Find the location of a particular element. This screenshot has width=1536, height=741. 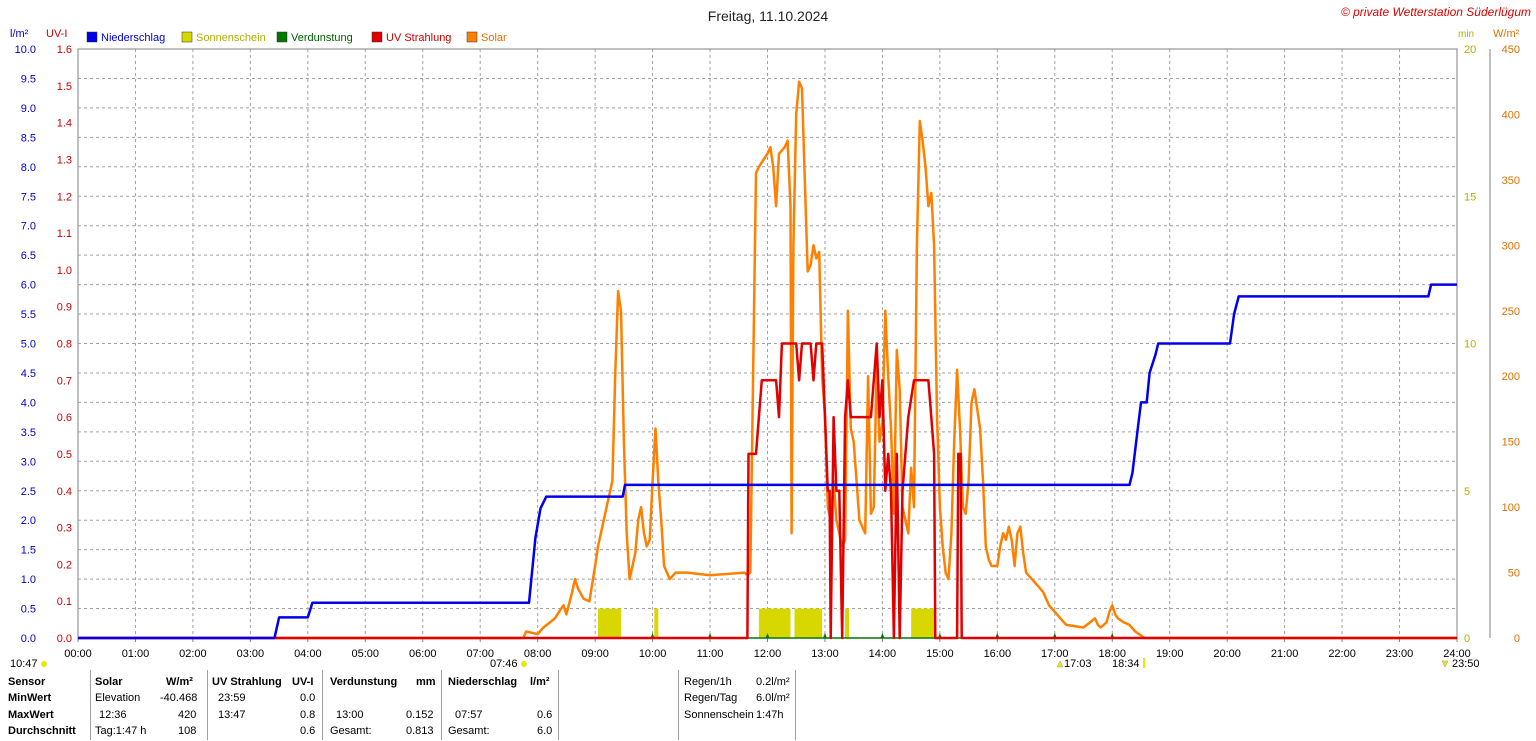

verdunstung-avg-val: 0.813 is located at coordinates (420, 731).